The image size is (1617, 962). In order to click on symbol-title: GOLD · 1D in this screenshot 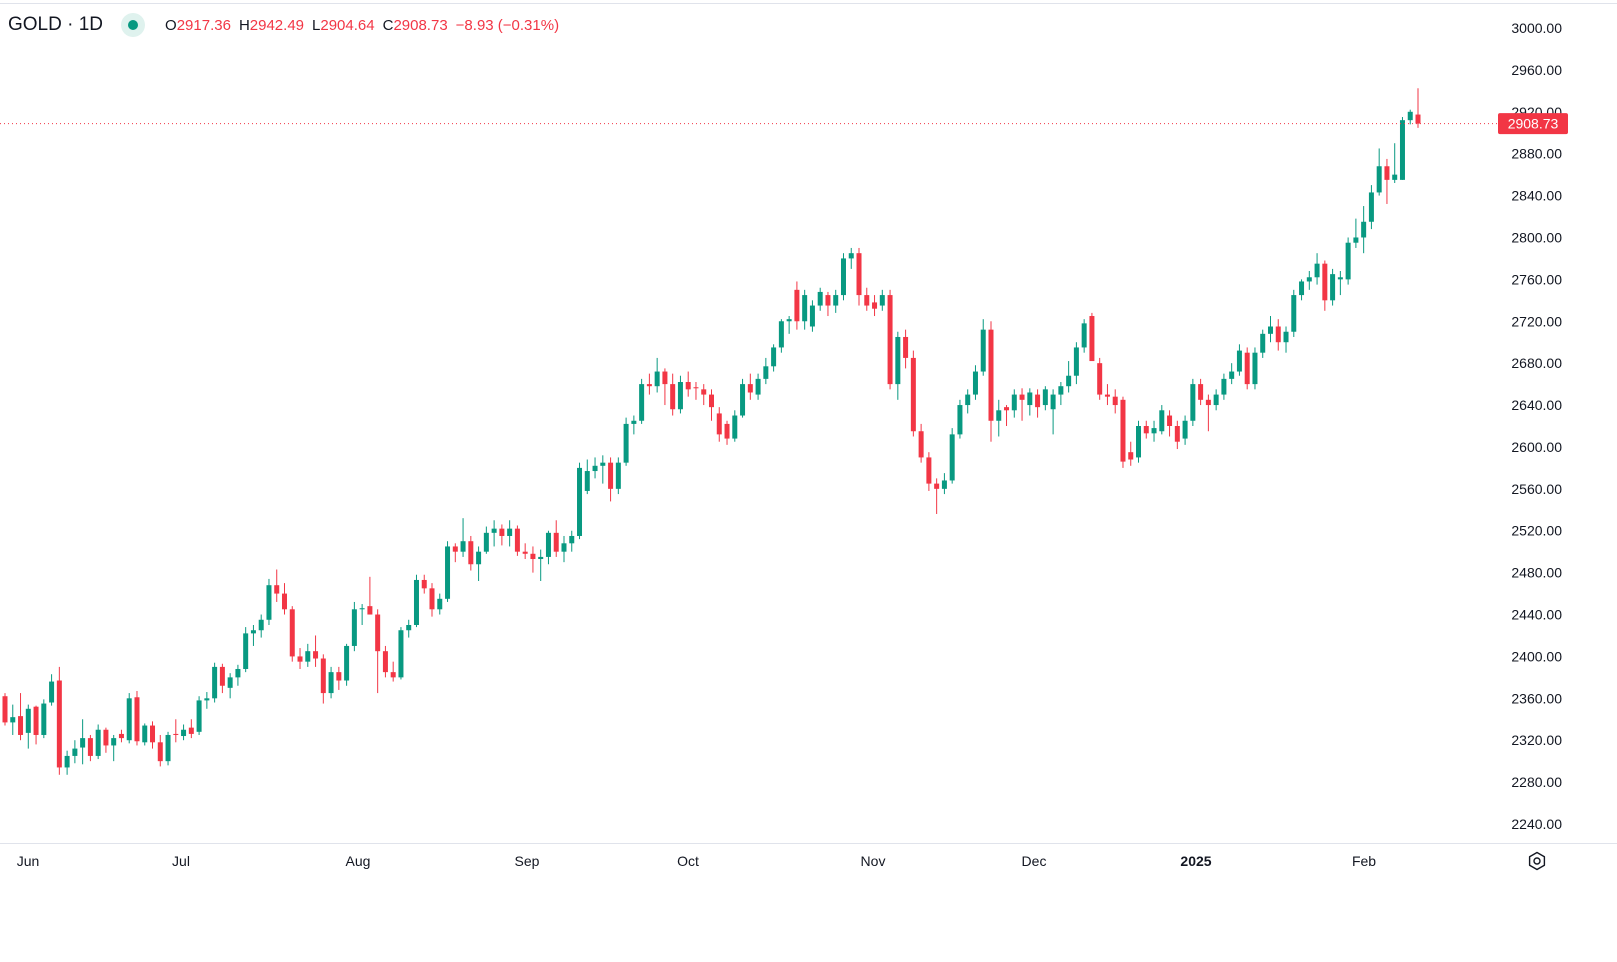, I will do `click(56, 24)`.